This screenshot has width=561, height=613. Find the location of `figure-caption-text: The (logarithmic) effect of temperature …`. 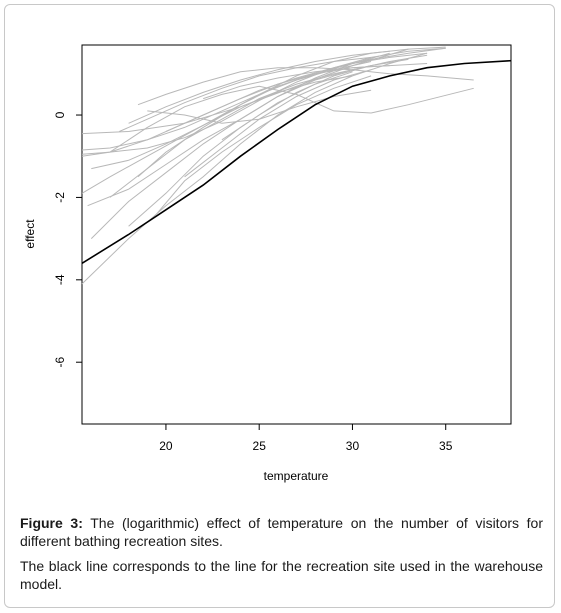

figure-caption-text: The (logarithmic) effect of temperature … is located at coordinates (281, 532).